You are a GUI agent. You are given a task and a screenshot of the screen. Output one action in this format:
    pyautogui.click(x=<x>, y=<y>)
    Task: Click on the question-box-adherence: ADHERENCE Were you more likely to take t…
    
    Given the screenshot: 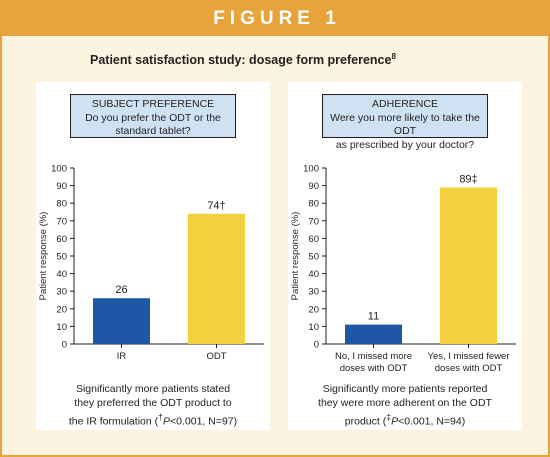 What is the action you would take?
    pyautogui.click(x=405, y=122)
    